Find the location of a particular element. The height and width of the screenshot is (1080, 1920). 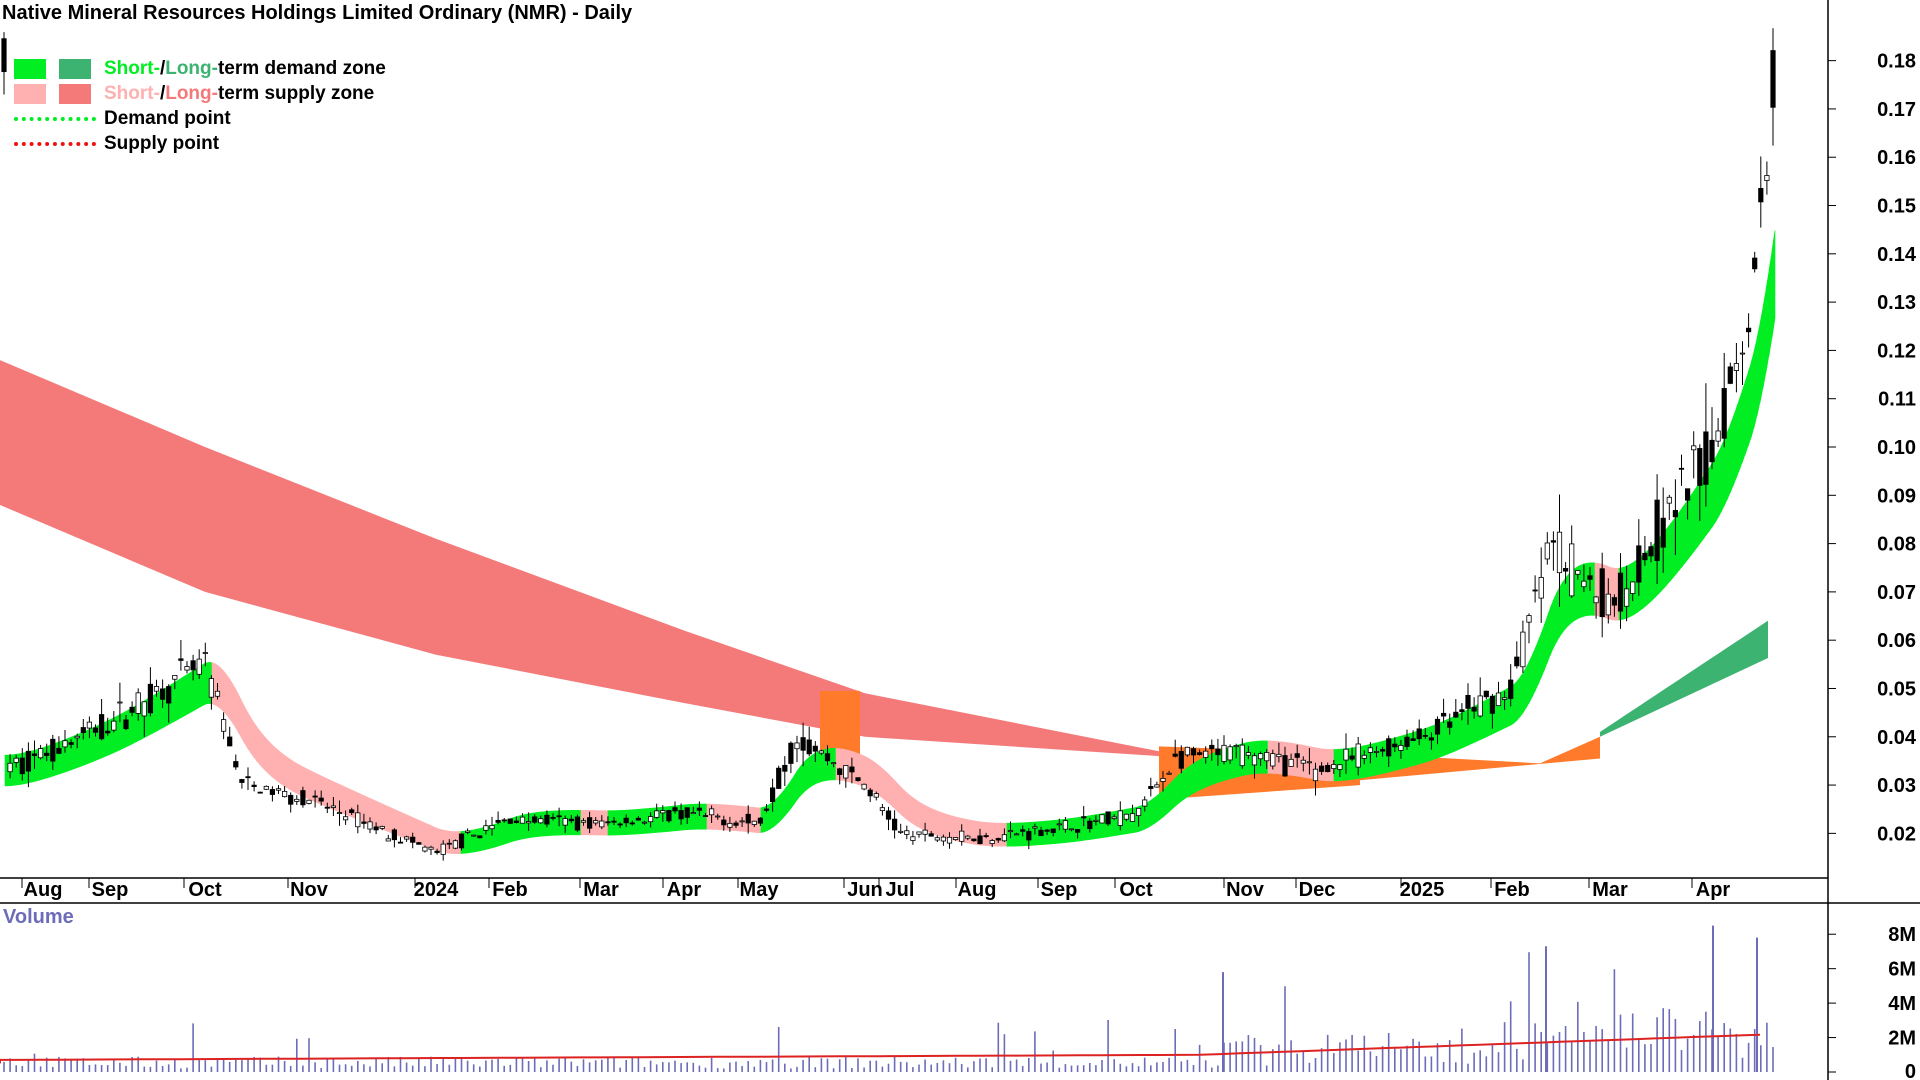

x-tick-label: Apr is located at coordinates (1713, 890).